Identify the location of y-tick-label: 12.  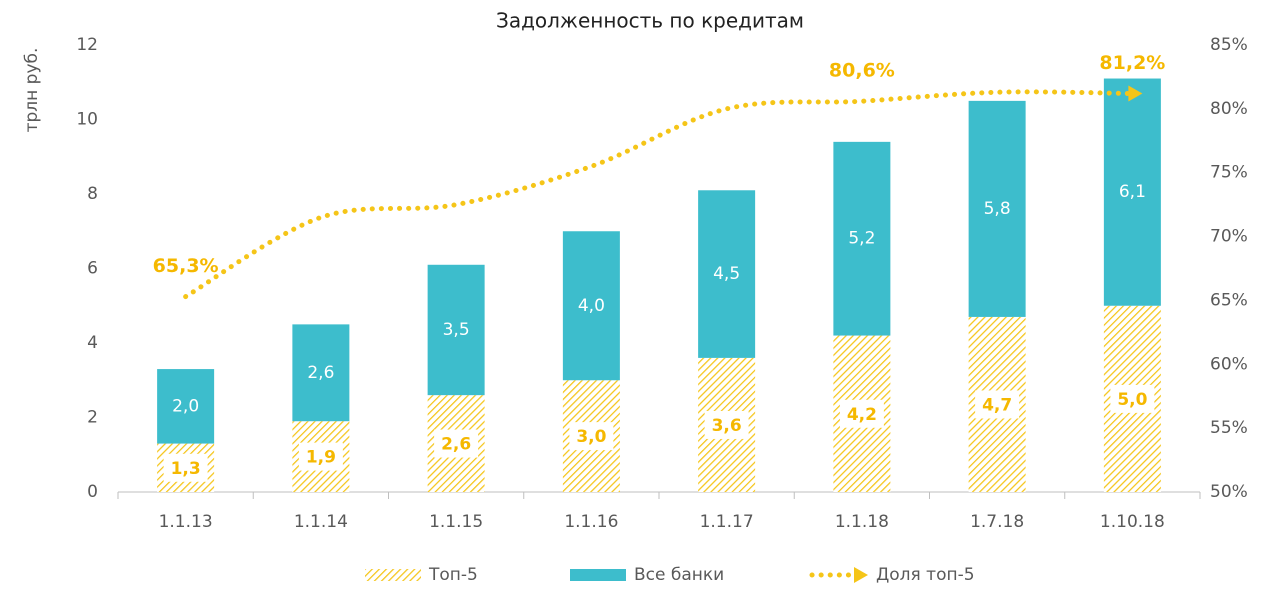
(87, 45).